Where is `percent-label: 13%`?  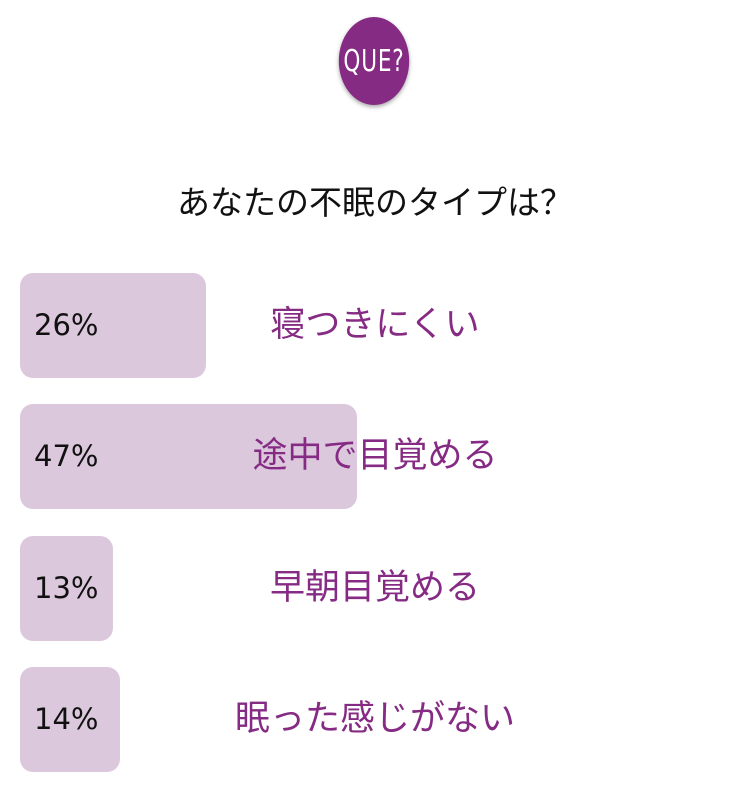
percent-label: 13% is located at coordinates (66, 588).